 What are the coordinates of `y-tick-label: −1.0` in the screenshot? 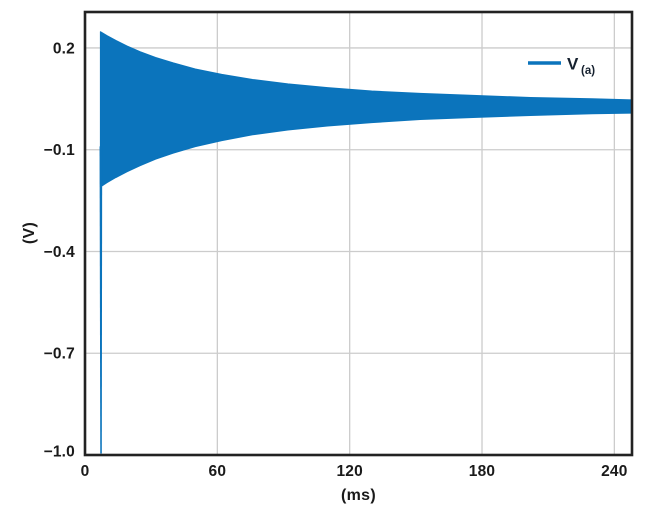 It's located at (59, 452).